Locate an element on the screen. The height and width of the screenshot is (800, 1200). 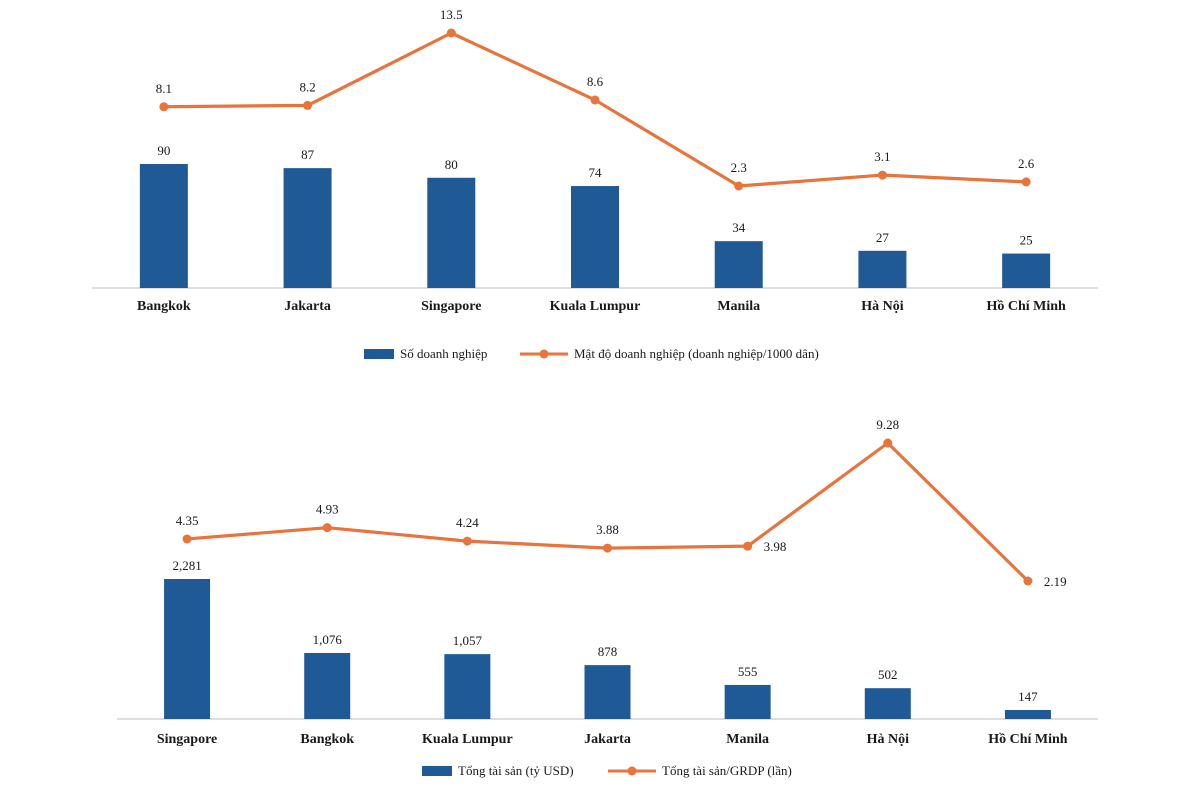
bar-data-label: 90 is located at coordinates (163, 150).